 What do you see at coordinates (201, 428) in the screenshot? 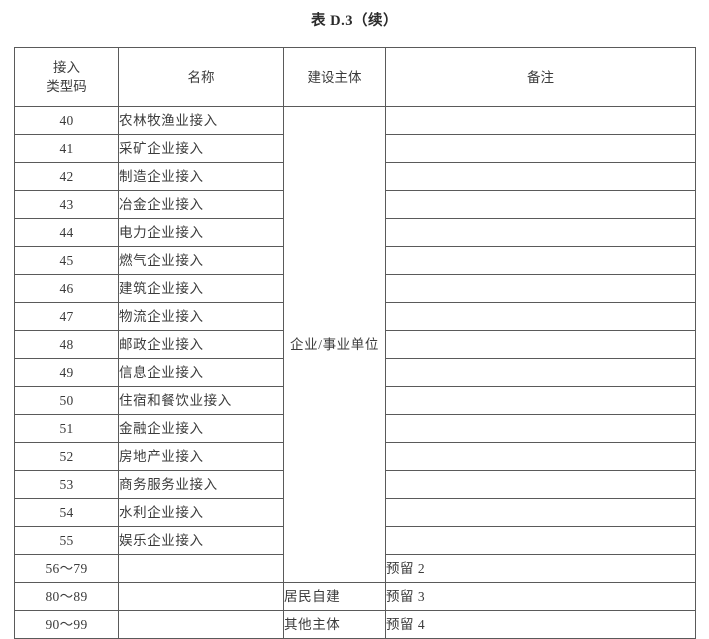
I see `cell-name: 金融企业接入` at bounding box center [201, 428].